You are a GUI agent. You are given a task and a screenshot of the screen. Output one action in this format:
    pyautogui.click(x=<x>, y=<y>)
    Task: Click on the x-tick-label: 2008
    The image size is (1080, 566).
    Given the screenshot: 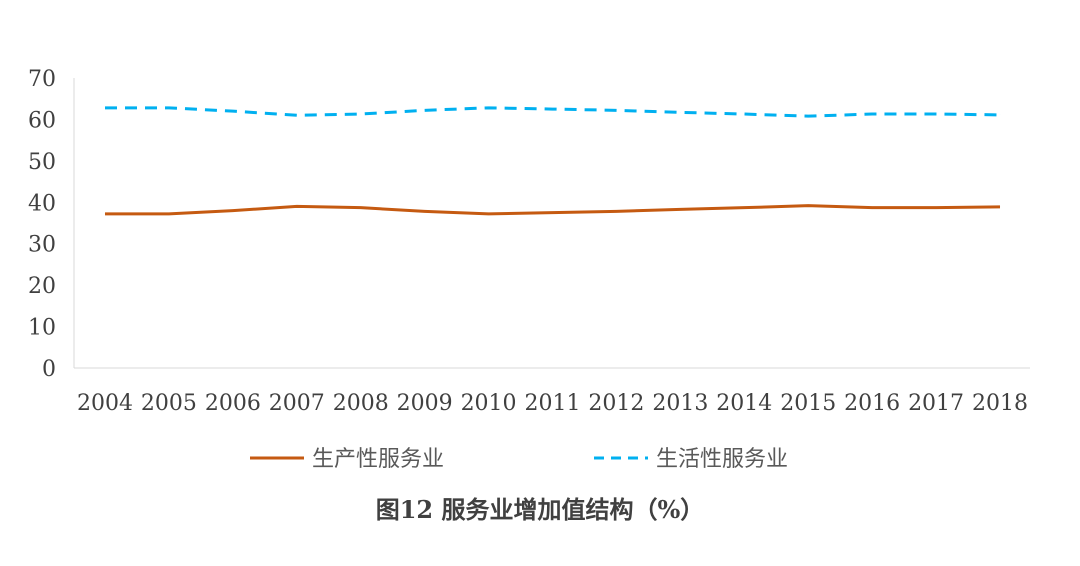 What is the action you would take?
    pyautogui.click(x=361, y=403)
    